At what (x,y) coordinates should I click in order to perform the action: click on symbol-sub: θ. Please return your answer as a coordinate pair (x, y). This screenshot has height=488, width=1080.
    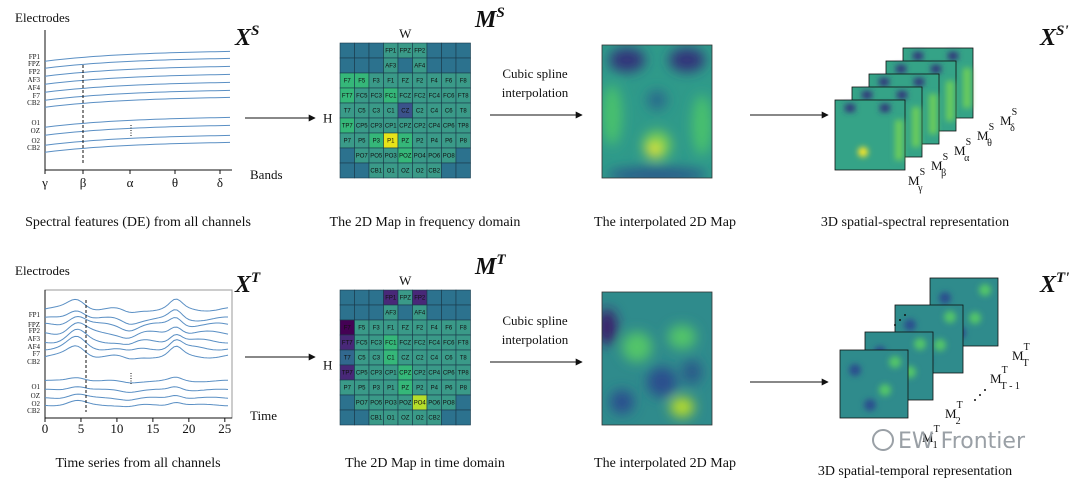
    Looking at the image, I should click on (989, 143).